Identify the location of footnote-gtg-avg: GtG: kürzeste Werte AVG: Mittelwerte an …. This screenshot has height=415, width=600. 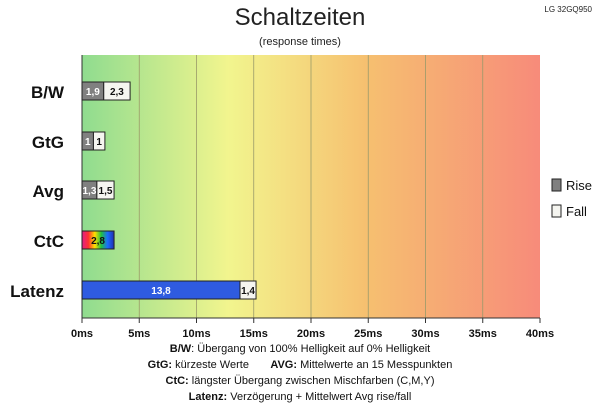
(300, 365).